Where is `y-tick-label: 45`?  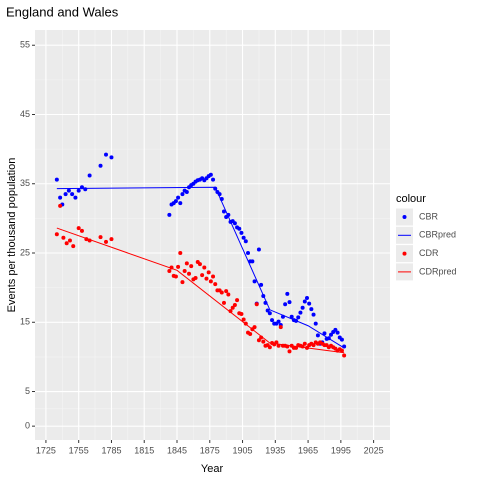
y-tick-label: 45 is located at coordinates (25, 114).